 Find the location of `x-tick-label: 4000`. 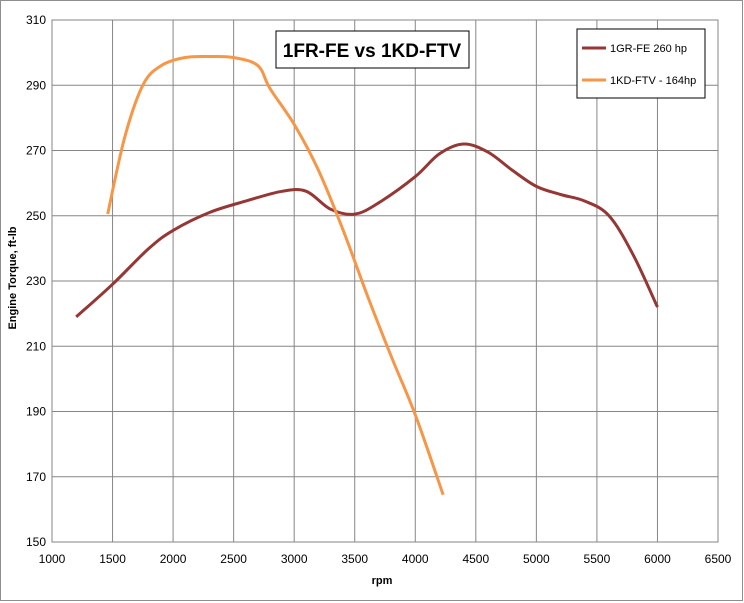

x-tick-label: 4000 is located at coordinates (415, 559).